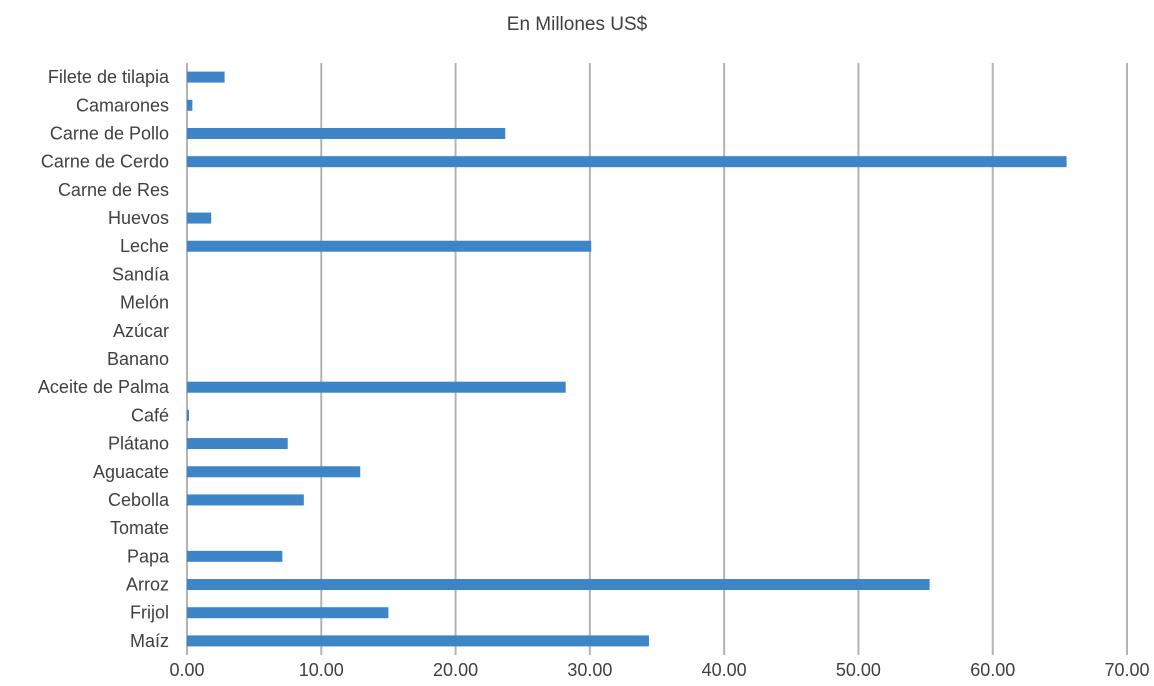 This screenshot has height=686, width=1154. Describe the element at coordinates (148, 556) in the screenshot. I see `category-label: Papa` at that location.